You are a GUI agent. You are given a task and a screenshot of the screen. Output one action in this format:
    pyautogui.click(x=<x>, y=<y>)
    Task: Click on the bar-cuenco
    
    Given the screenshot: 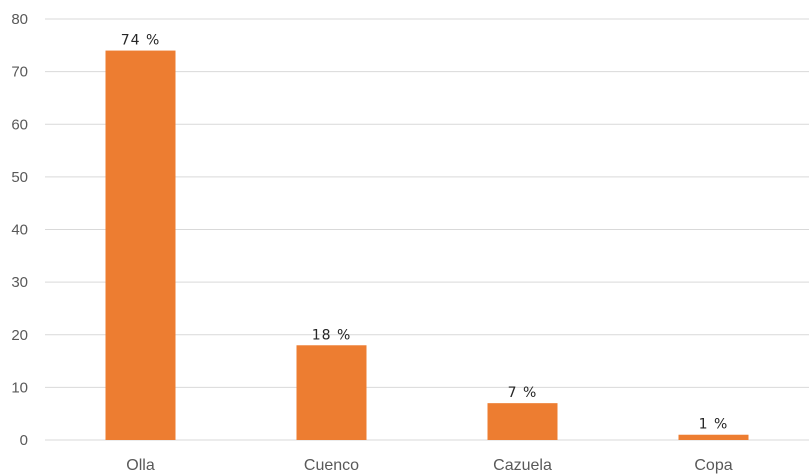 What is the action you would take?
    pyautogui.click(x=331, y=392)
    